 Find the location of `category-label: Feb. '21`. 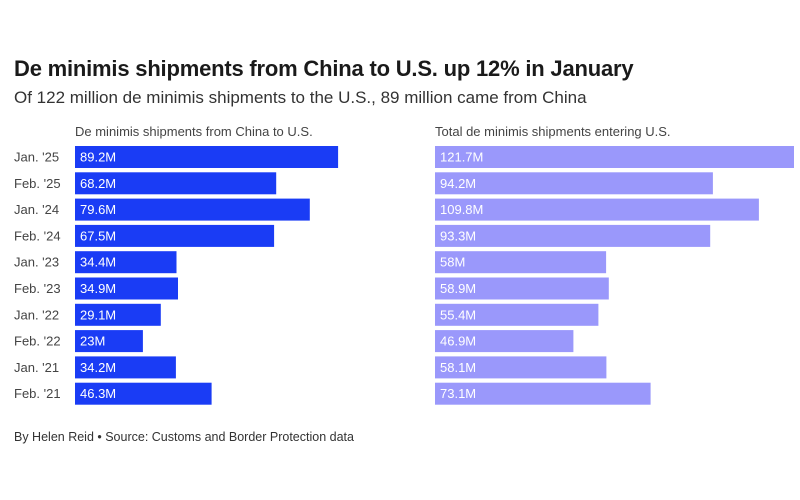

category-label: Feb. '21 is located at coordinates (37, 393).